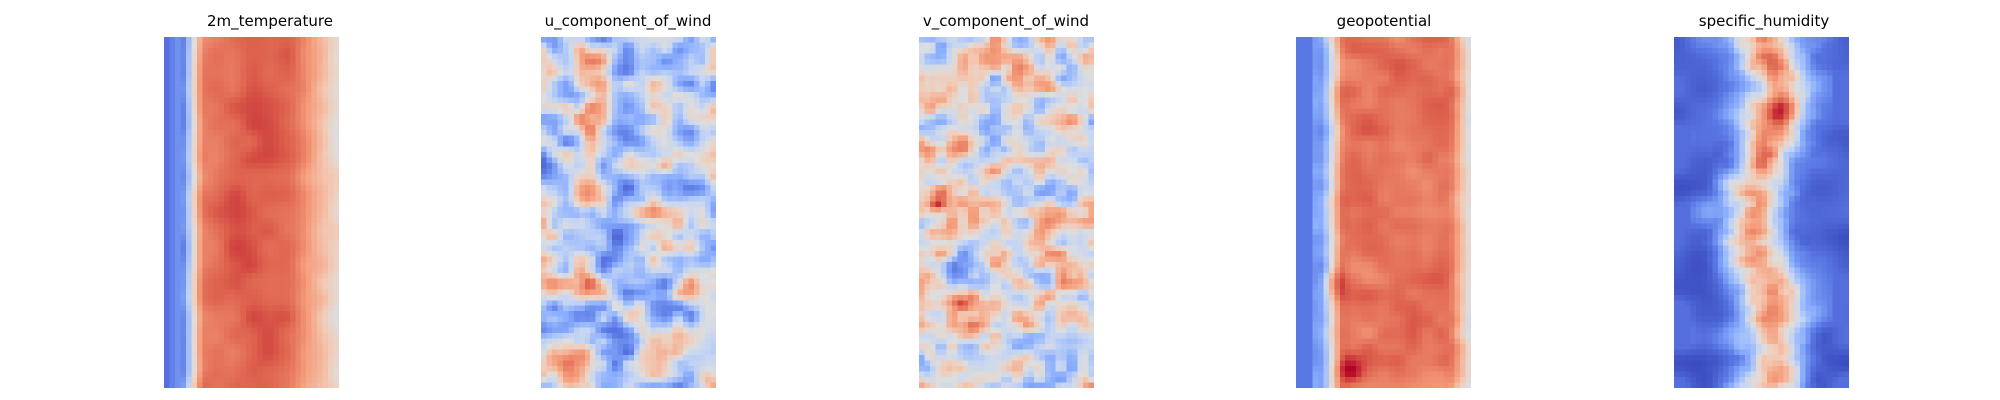 Image resolution: width=2000 pixels, height=400 pixels. Describe the element at coordinates (628, 21) in the screenshot. I see `panel-title-u-component-of-wind: u_component_of_wind` at that location.